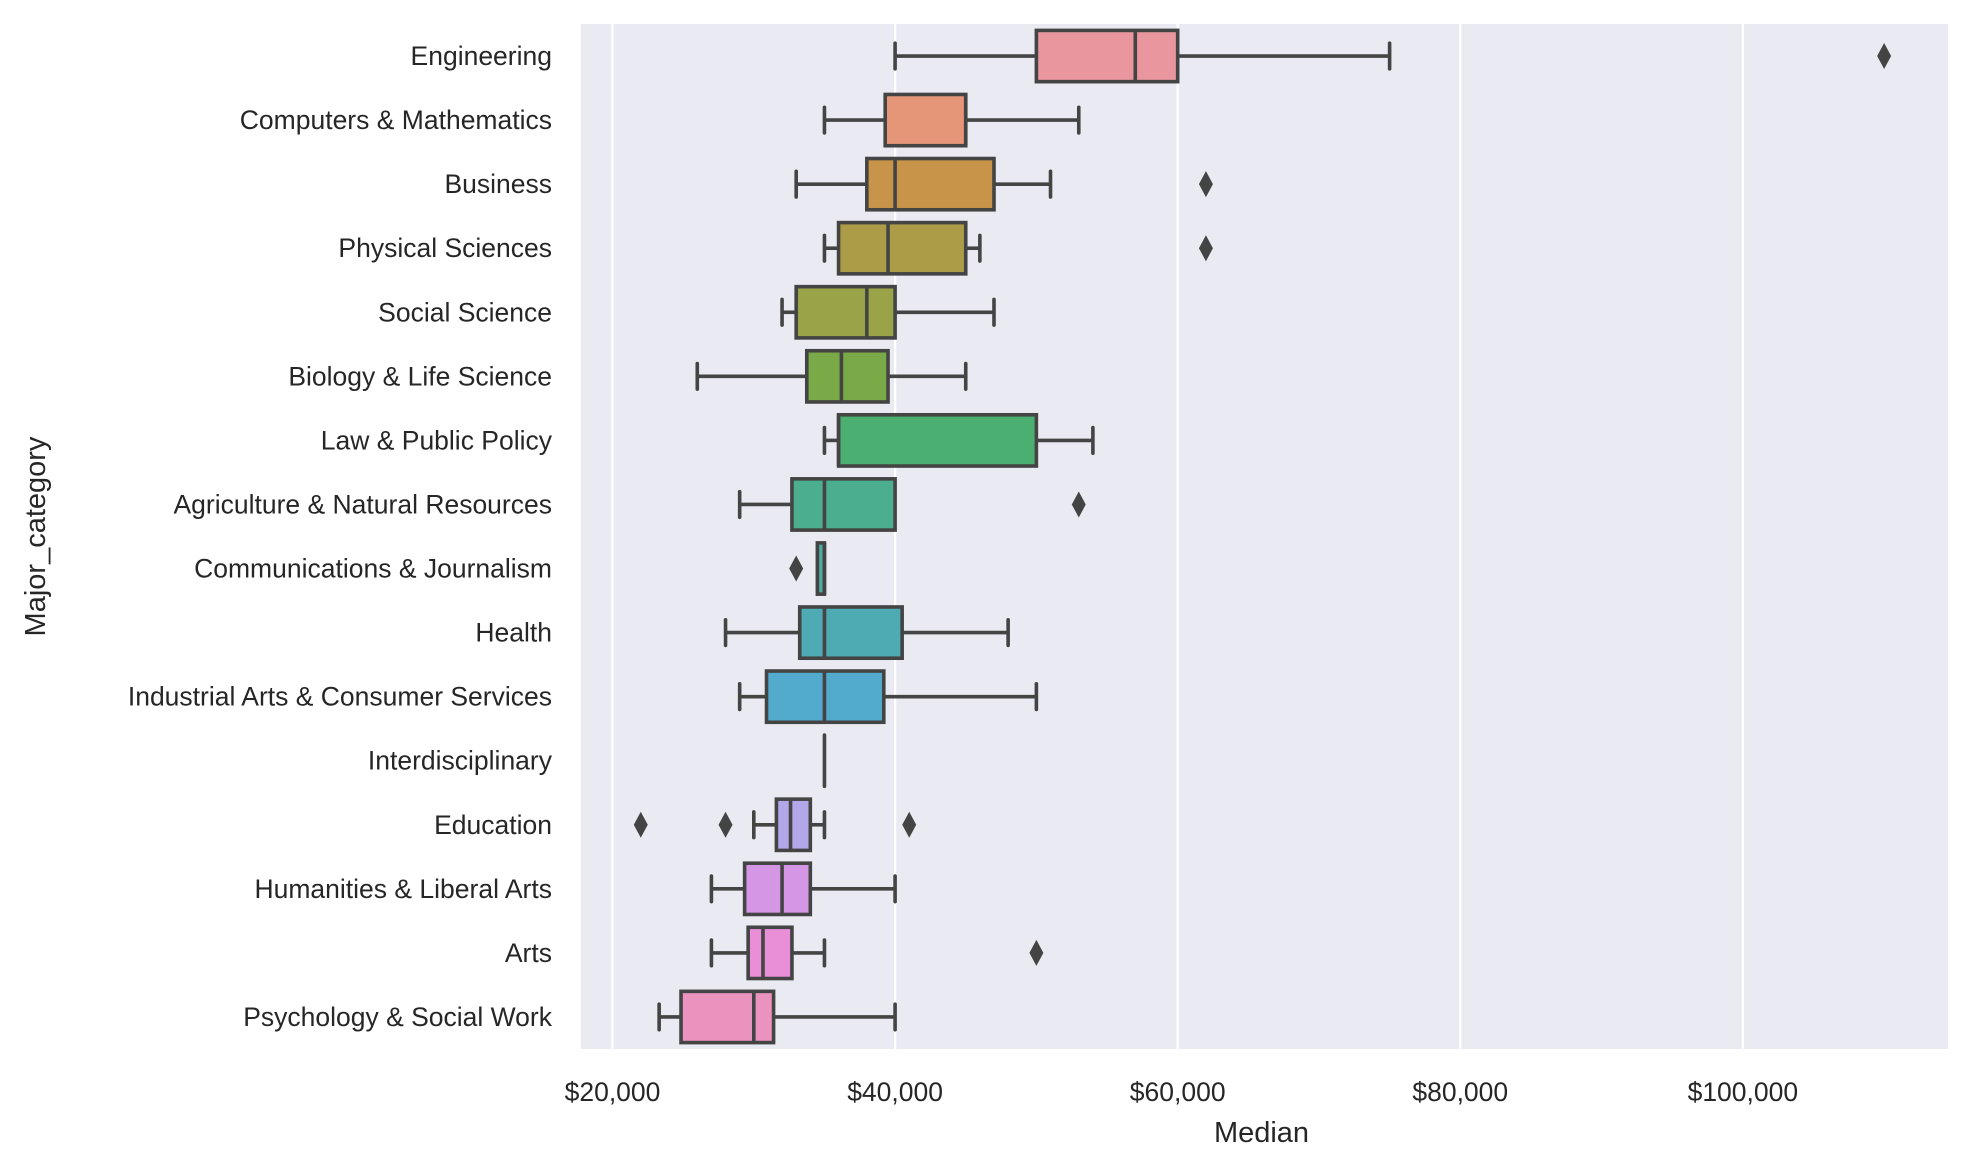 The image size is (1968, 1168). I want to click on x-tick-label: $20,000, so click(613, 1092).